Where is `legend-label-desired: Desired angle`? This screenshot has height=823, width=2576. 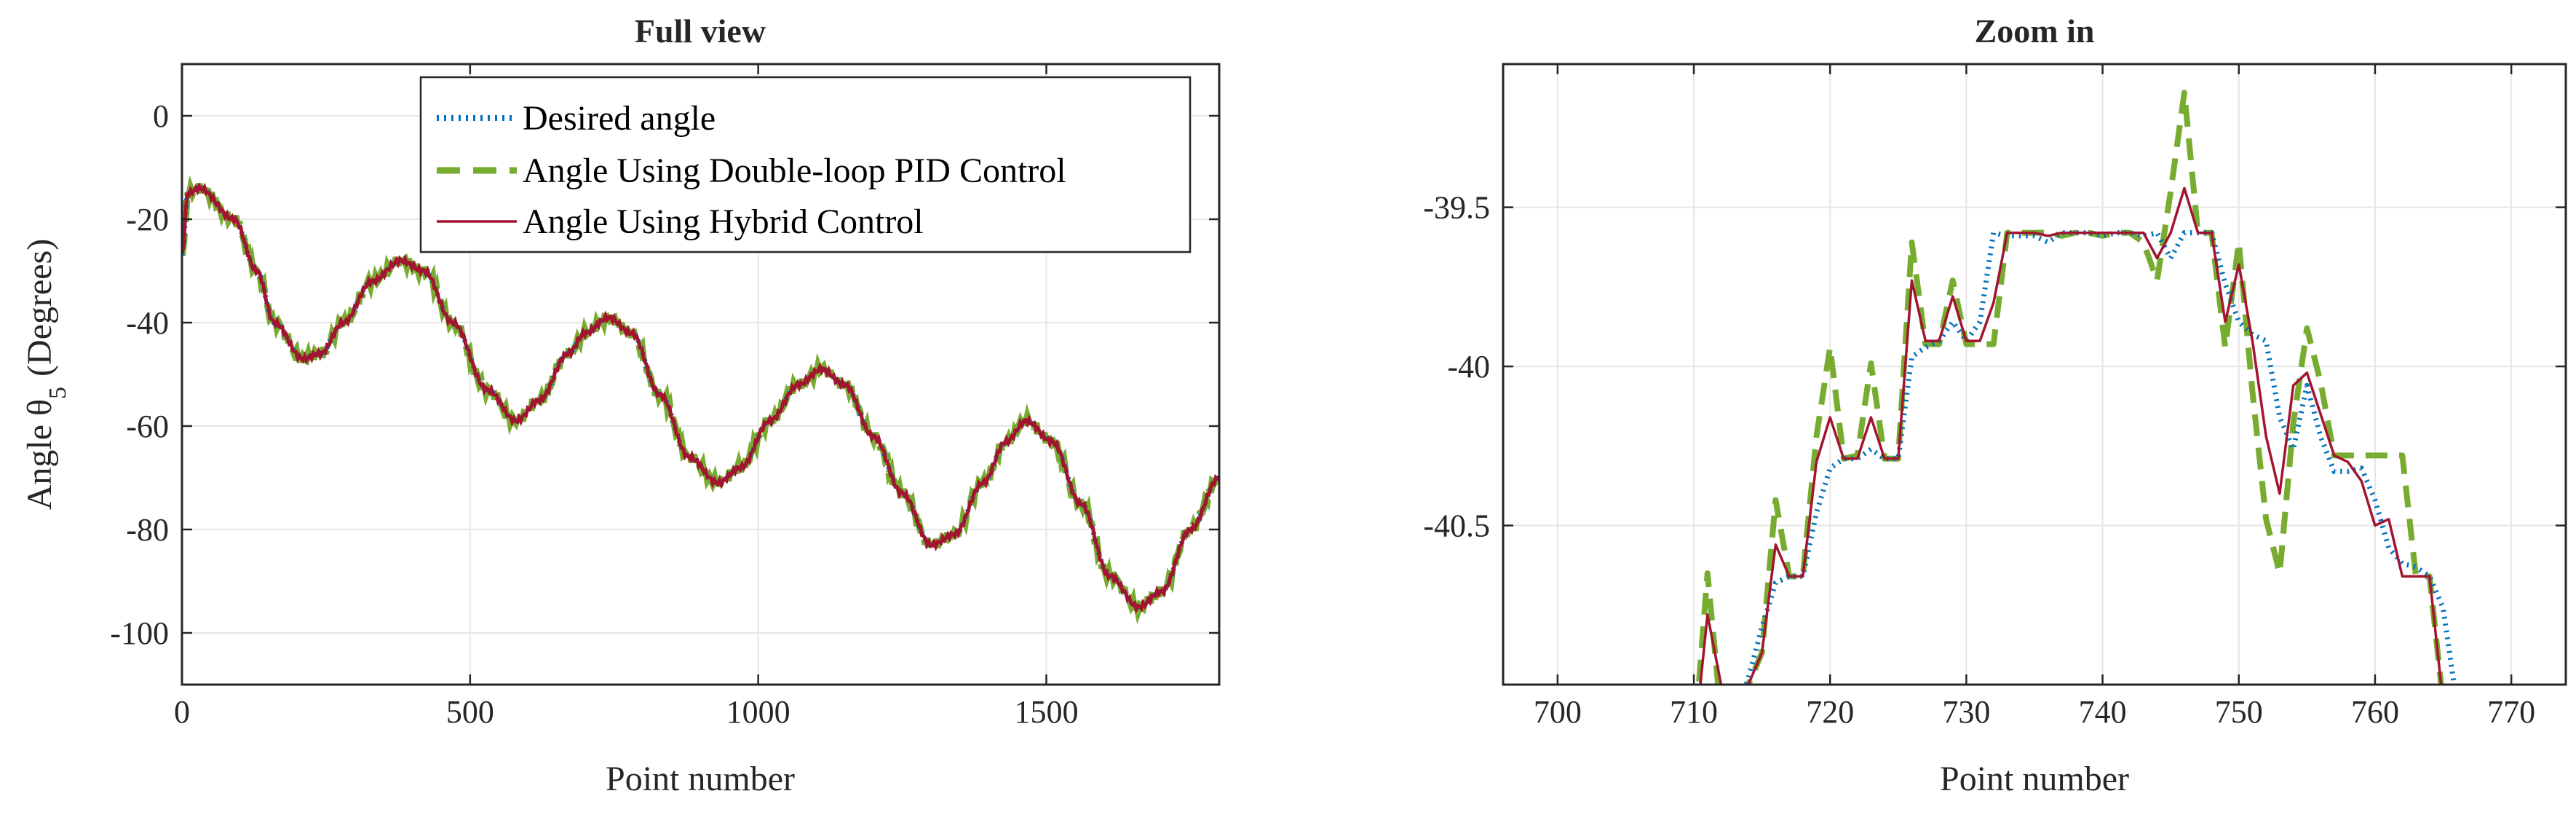 legend-label-desired: Desired angle is located at coordinates (619, 118).